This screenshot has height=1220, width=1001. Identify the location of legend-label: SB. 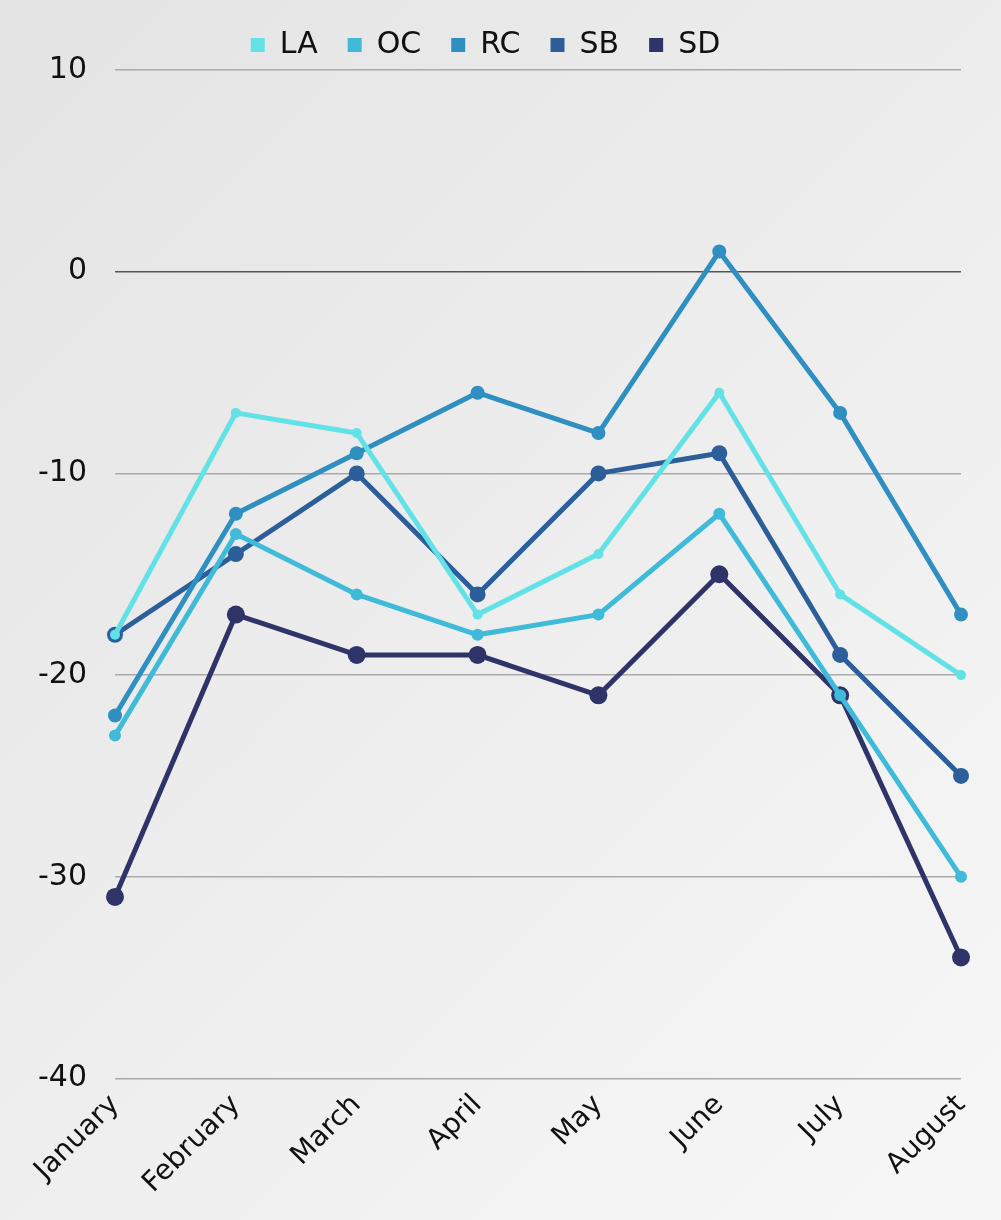
(599, 42).